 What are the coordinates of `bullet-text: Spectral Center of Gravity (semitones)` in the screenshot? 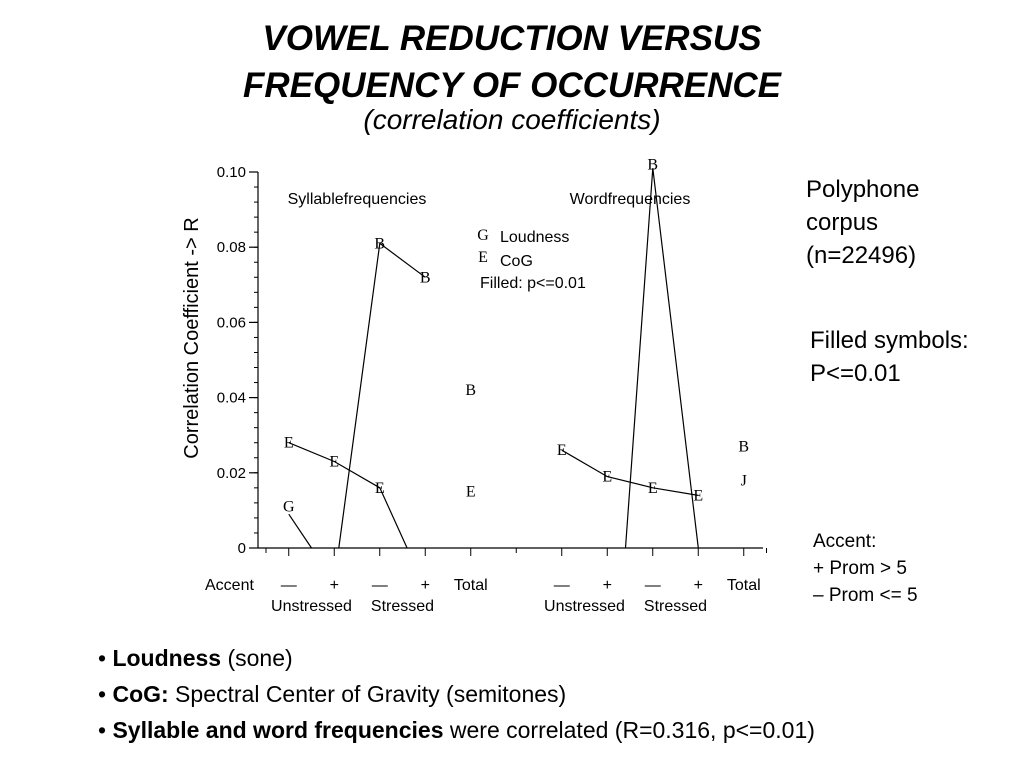 It's located at (367, 694).